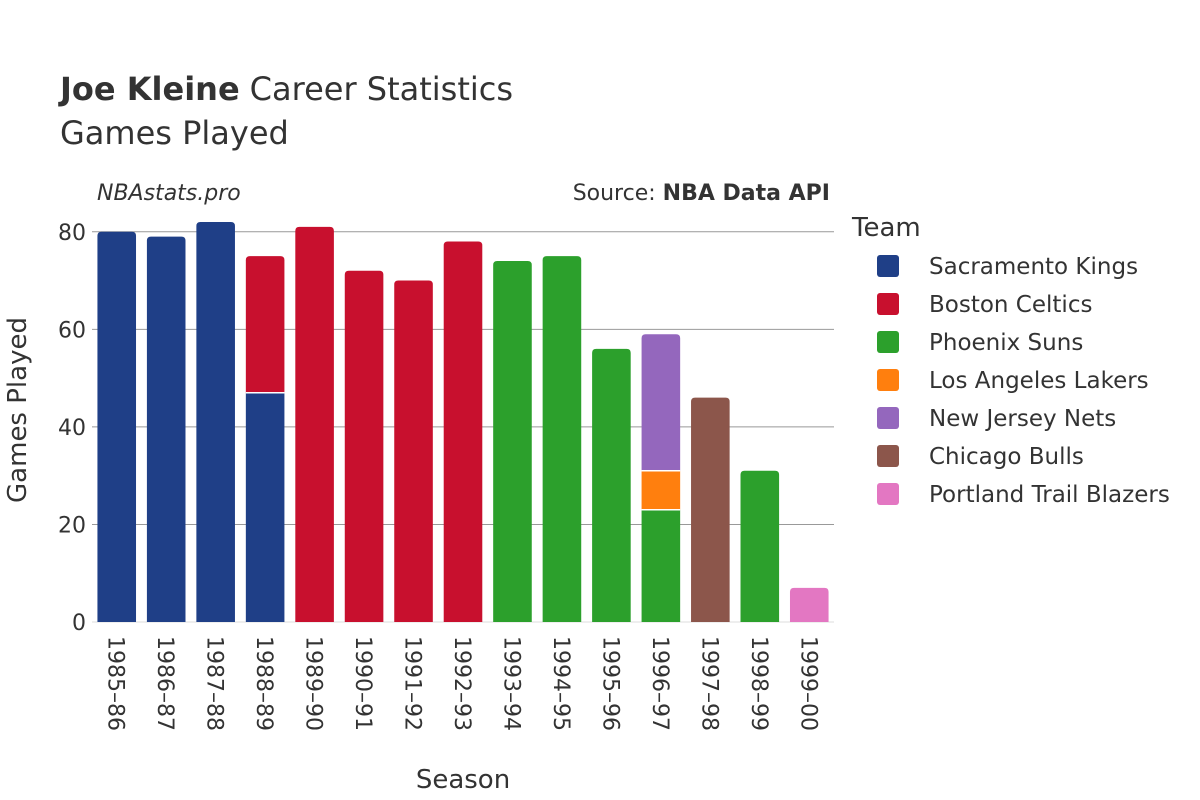  Describe the element at coordinates (164, 683) in the screenshot. I see `x-tick-label: 1986–87` at that location.